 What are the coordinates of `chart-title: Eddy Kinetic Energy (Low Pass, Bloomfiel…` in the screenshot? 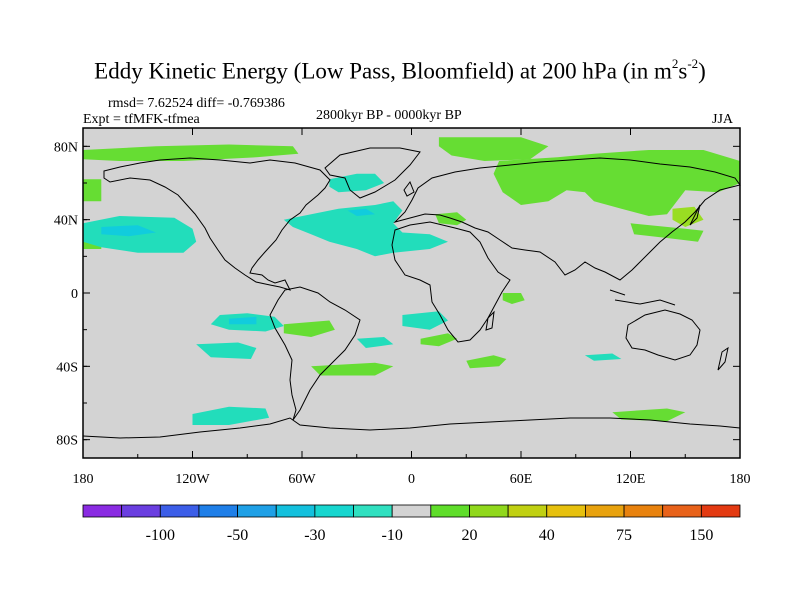 It's located at (400, 70).